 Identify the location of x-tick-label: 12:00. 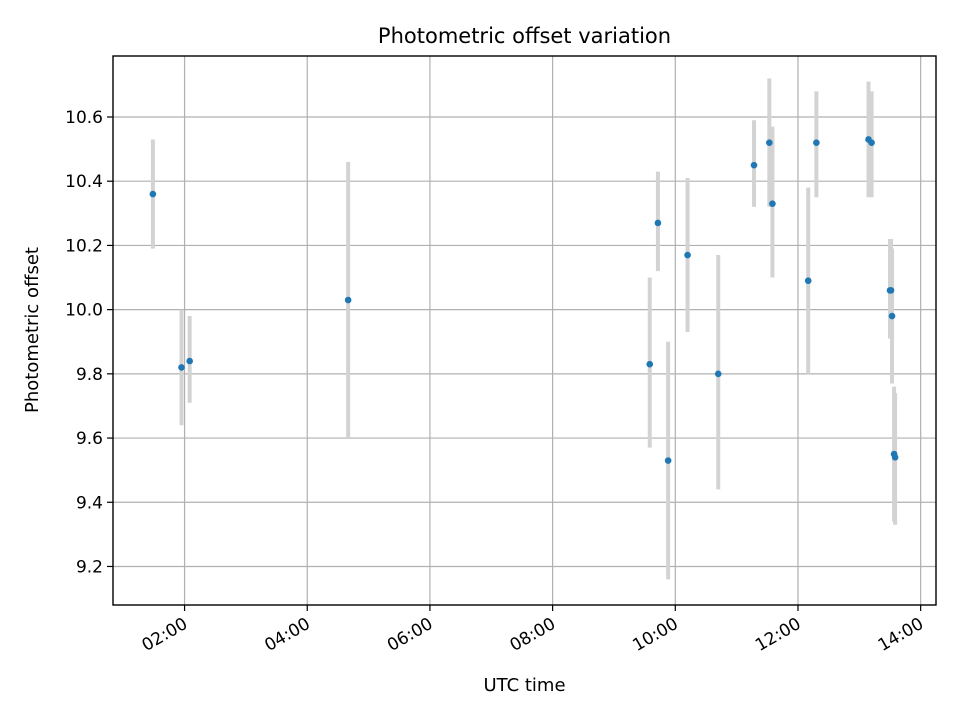
(778, 635).